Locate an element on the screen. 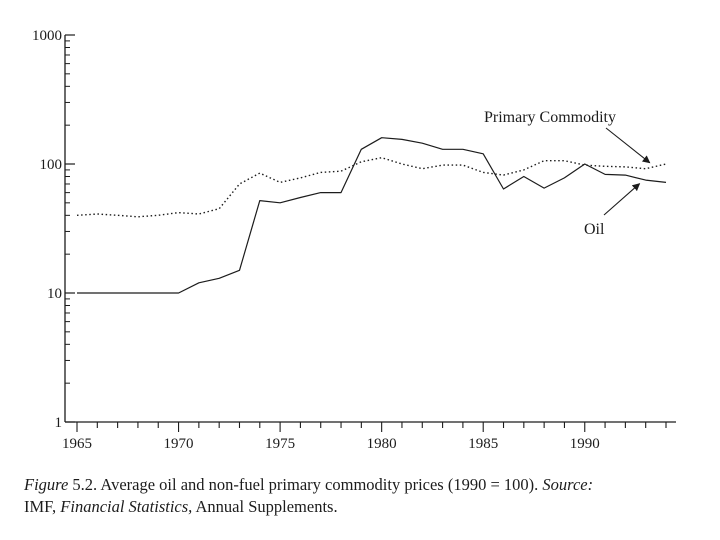 The width and height of the screenshot is (720, 540). y-tick-label: 10 is located at coordinates (54, 294).